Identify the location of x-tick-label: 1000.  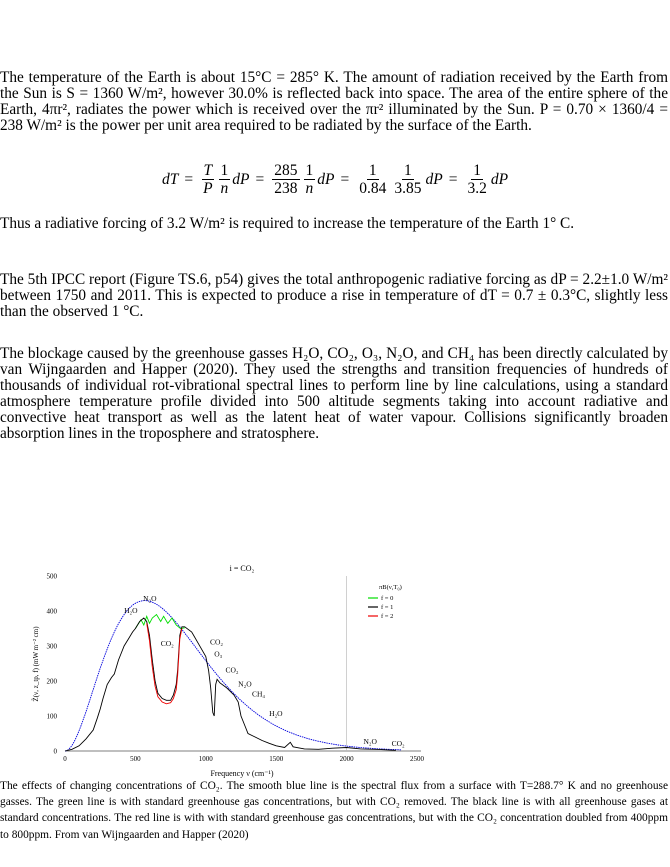
(206, 759).